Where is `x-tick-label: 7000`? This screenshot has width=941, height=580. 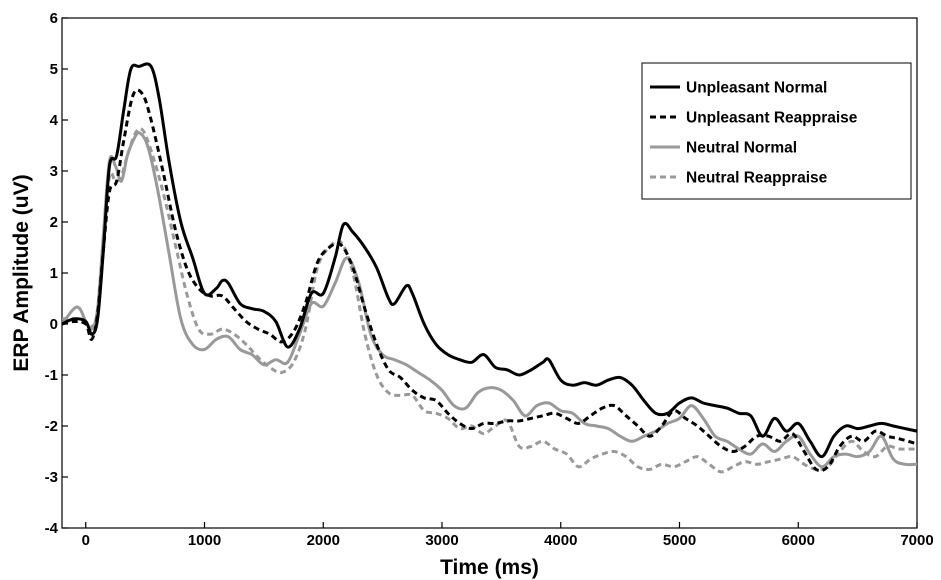 x-tick-label: 7000 is located at coordinates (916, 540).